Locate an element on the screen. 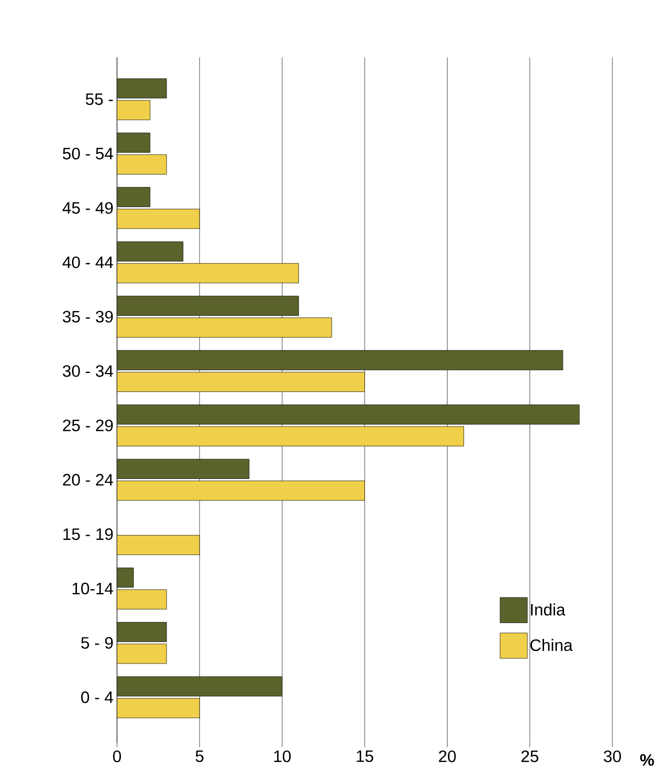 The width and height of the screenshot is (669, 769). y-tick-label: 15 - 19 is located at coordinates (88, 534).